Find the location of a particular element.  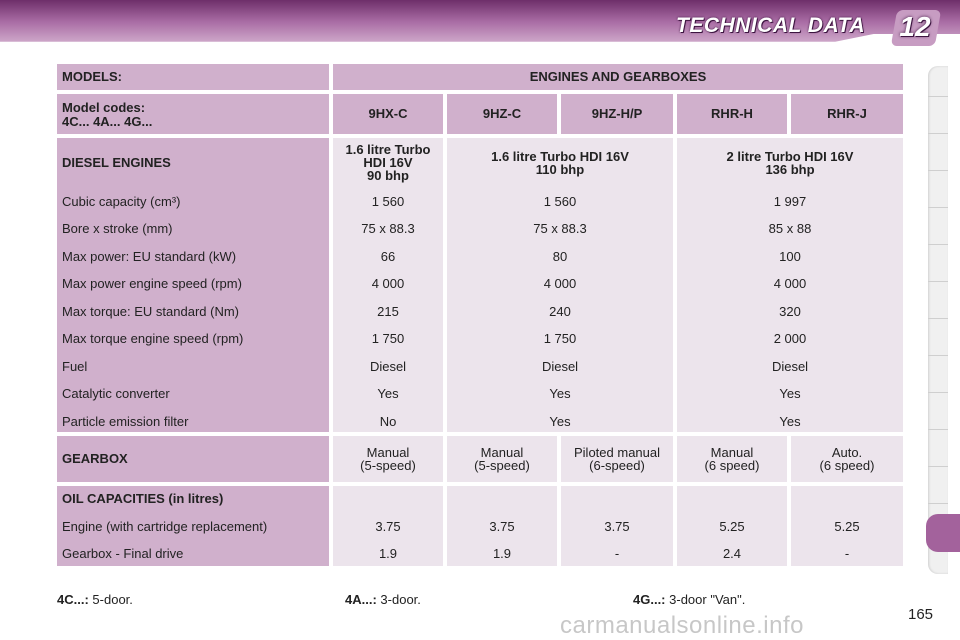

page-title: TECHNICAL DATA is located at coordinates (770, 25).